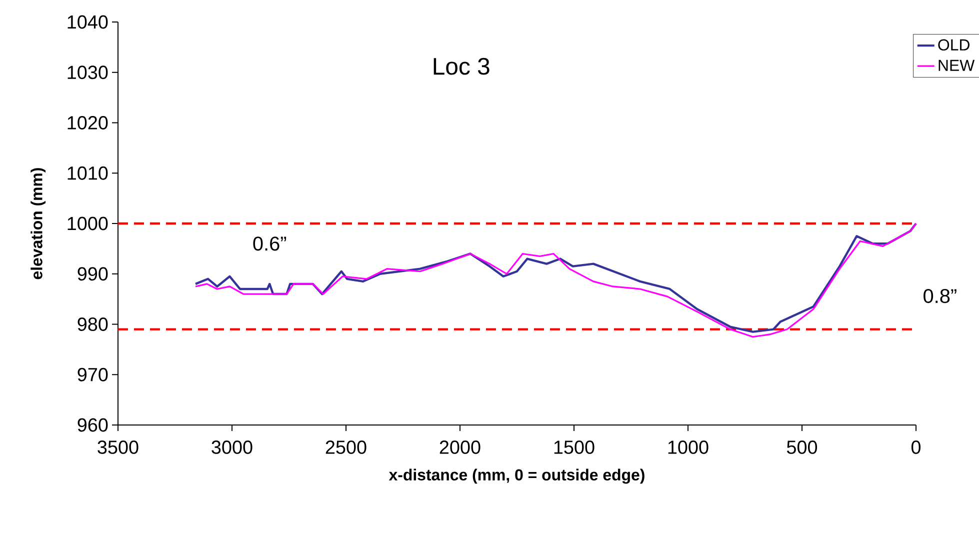  I want to click on y-tick-label: 980, so click(93, 324).